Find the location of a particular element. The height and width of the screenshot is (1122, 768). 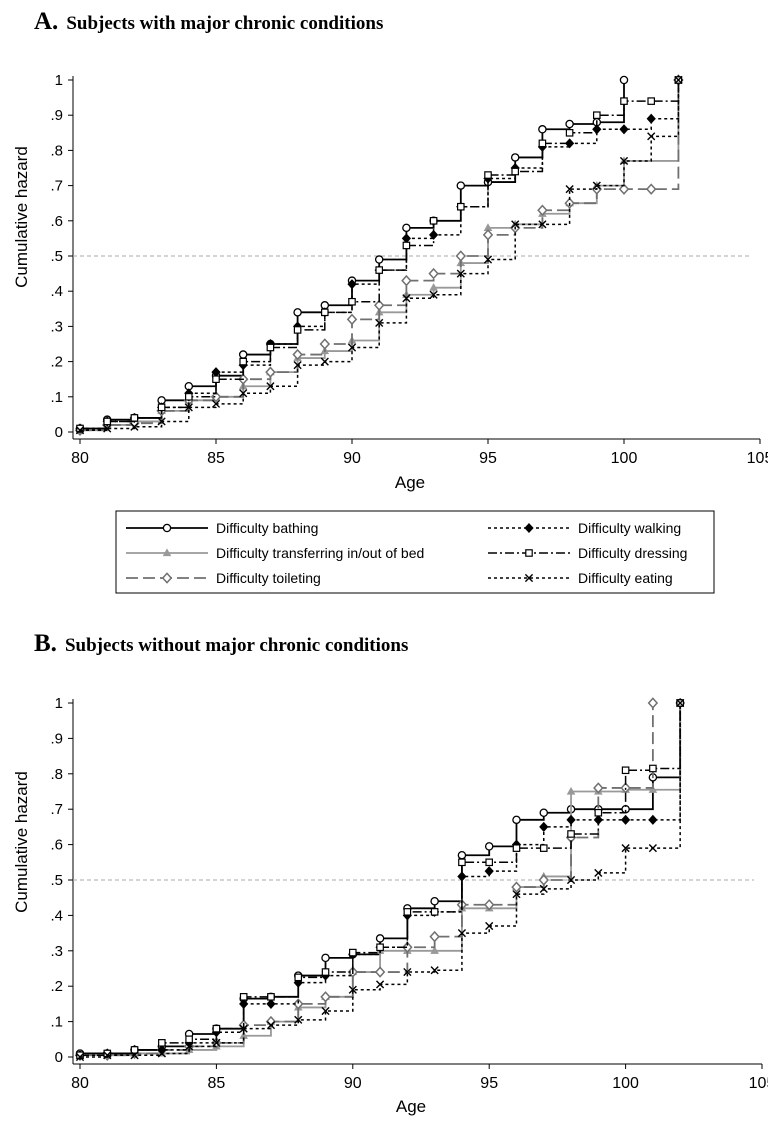

y-tick-label: .3 is located at coordinates (56, 951).